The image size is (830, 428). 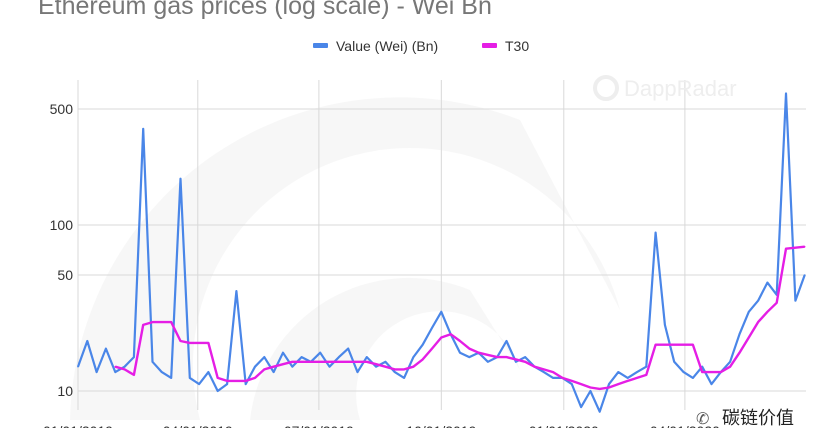 What do you see at coordinates (441, 425) in the screenshot?
I see `x-tick-label: 10/01/2019` at bounding box center [441, 425].